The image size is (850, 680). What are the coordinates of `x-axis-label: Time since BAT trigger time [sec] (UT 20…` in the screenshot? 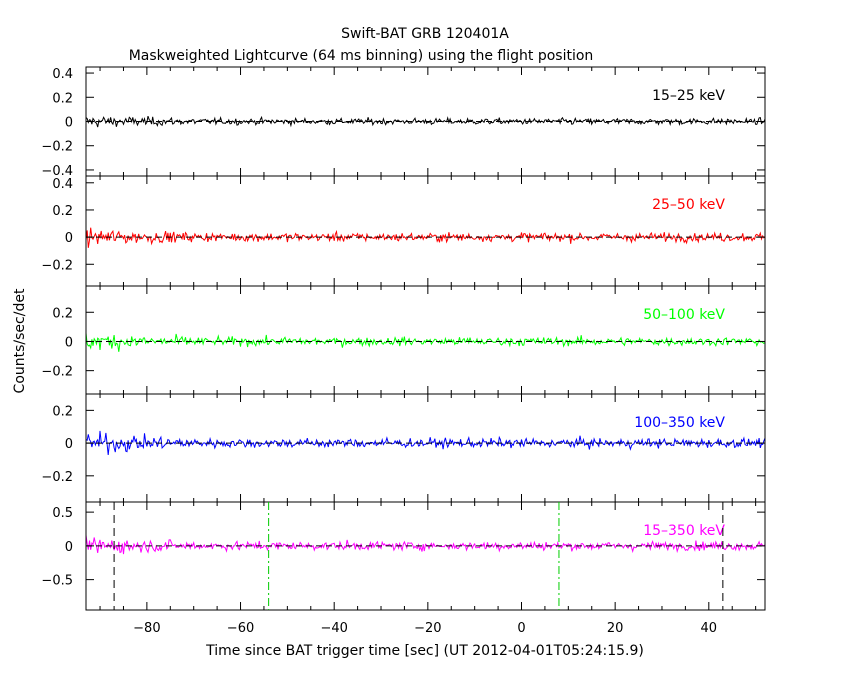 It's located at (424, 651).